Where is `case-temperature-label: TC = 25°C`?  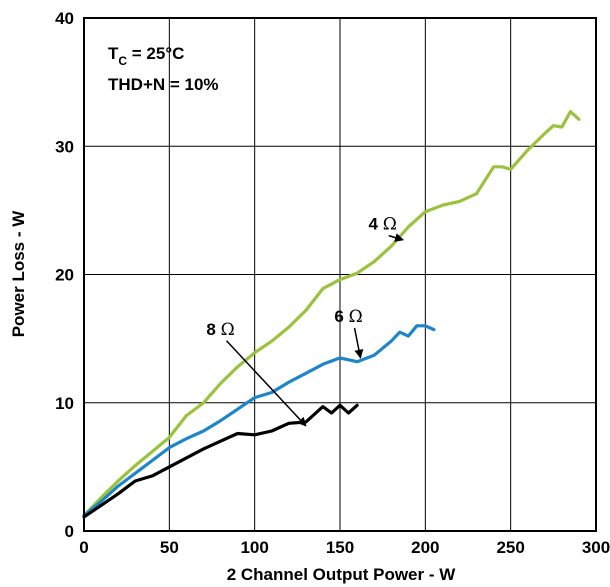
case-temperature-label: TC = 25°C is located at coordinates (146, 56).